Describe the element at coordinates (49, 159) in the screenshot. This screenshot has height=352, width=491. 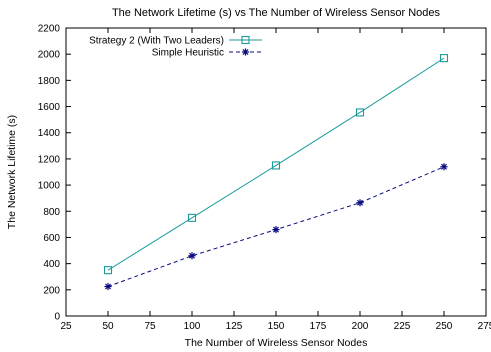
I see `y-tick-label: 1200` at that location.